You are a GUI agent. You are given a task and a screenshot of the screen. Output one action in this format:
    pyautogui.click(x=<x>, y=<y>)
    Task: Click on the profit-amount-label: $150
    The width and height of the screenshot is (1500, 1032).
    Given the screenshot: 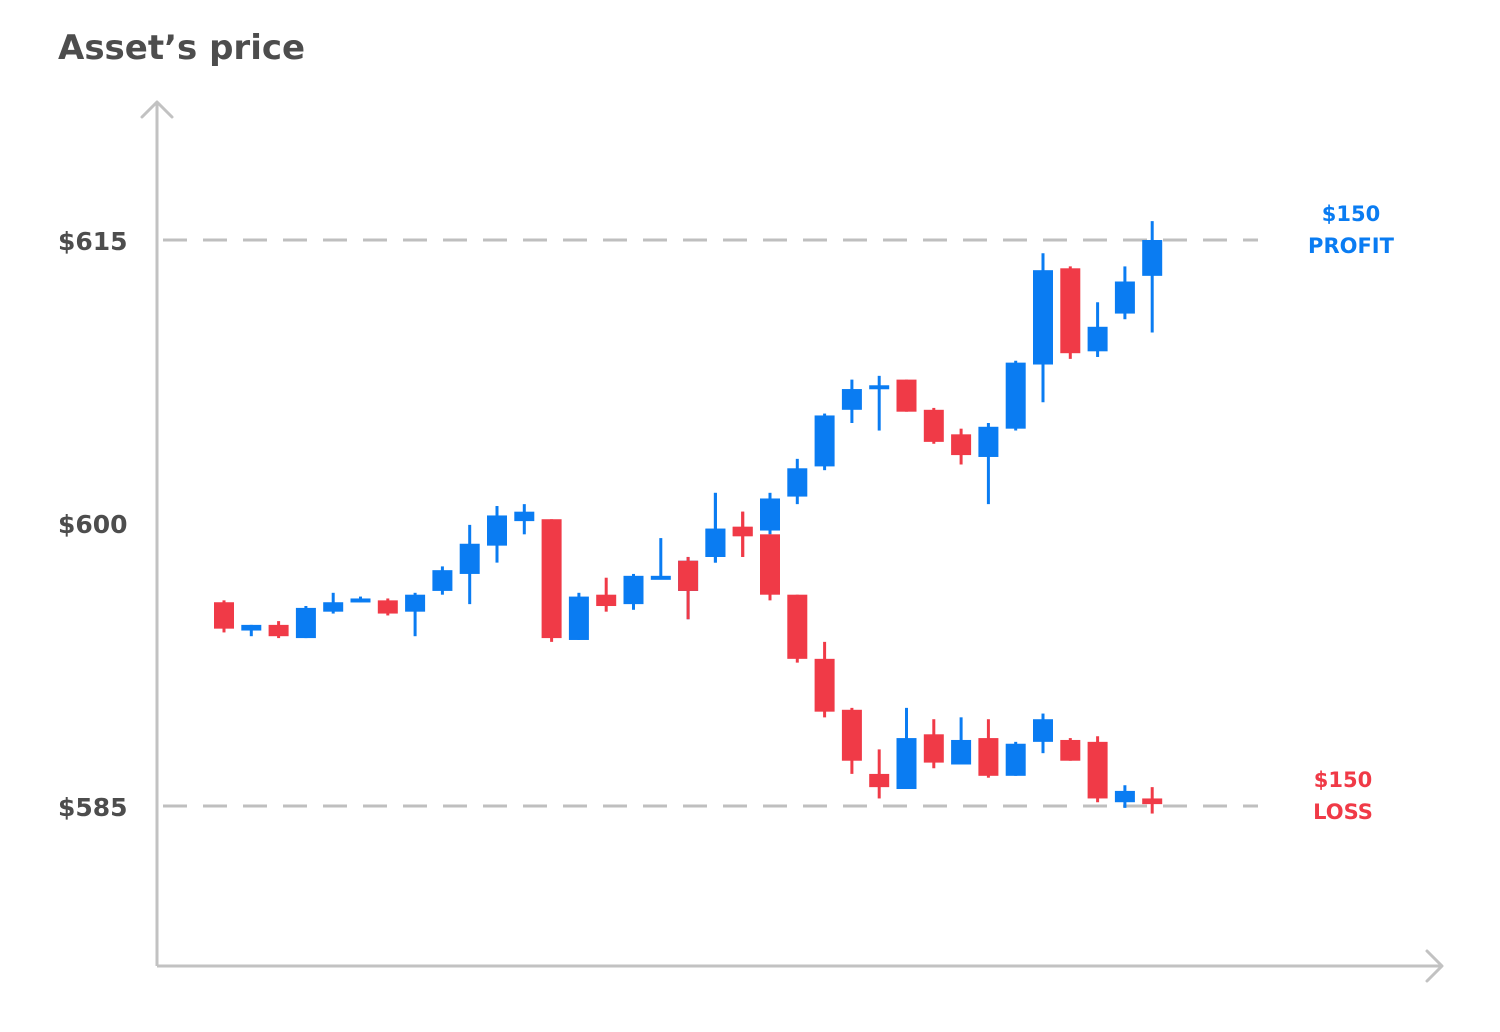 What is the action you would take?
    pyautogui.click(x=1351, y=214)
    